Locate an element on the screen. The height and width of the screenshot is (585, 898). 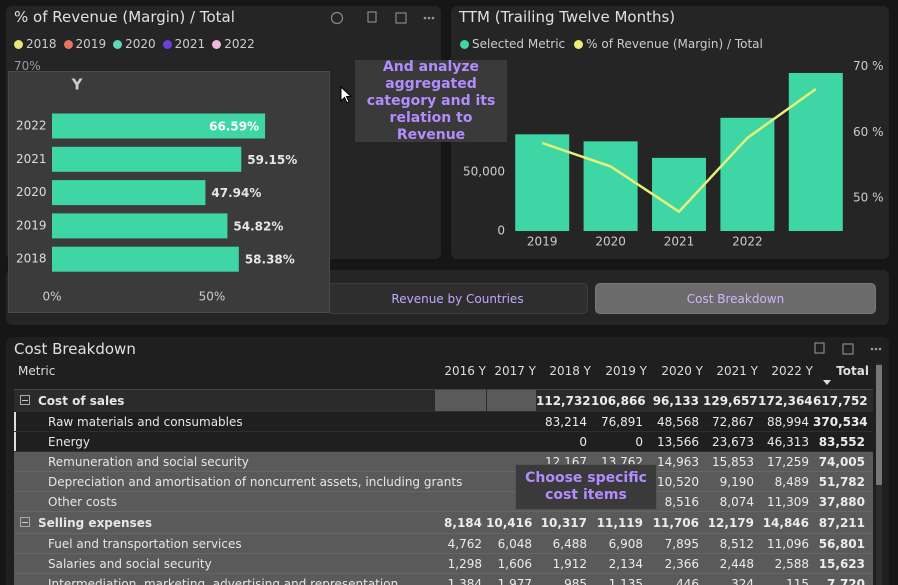
legend-item: % of Revenue (Margin) / Total is located at coordinates (668, 44).